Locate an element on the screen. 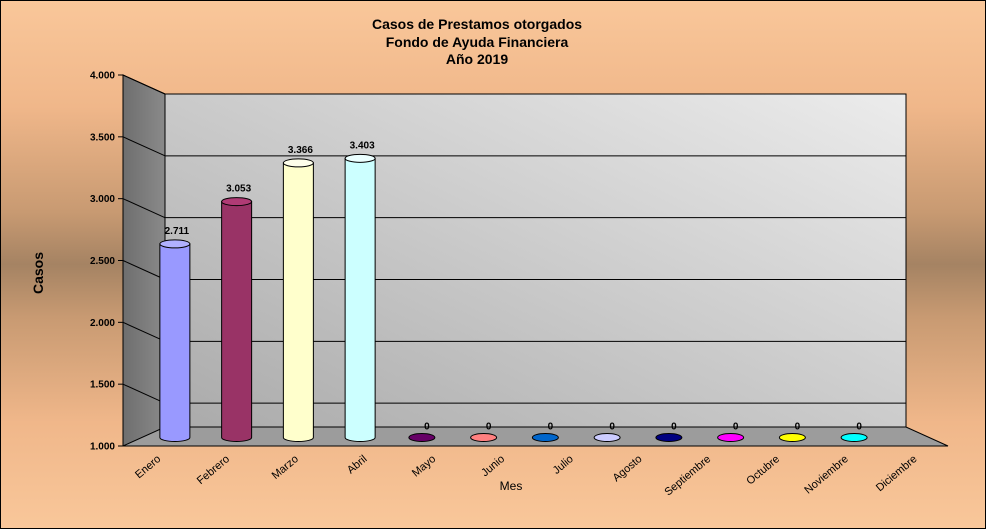 The height and width of the screenshot is (530, 986). x-tick-label: Abril is located at coordinates (357, 464).